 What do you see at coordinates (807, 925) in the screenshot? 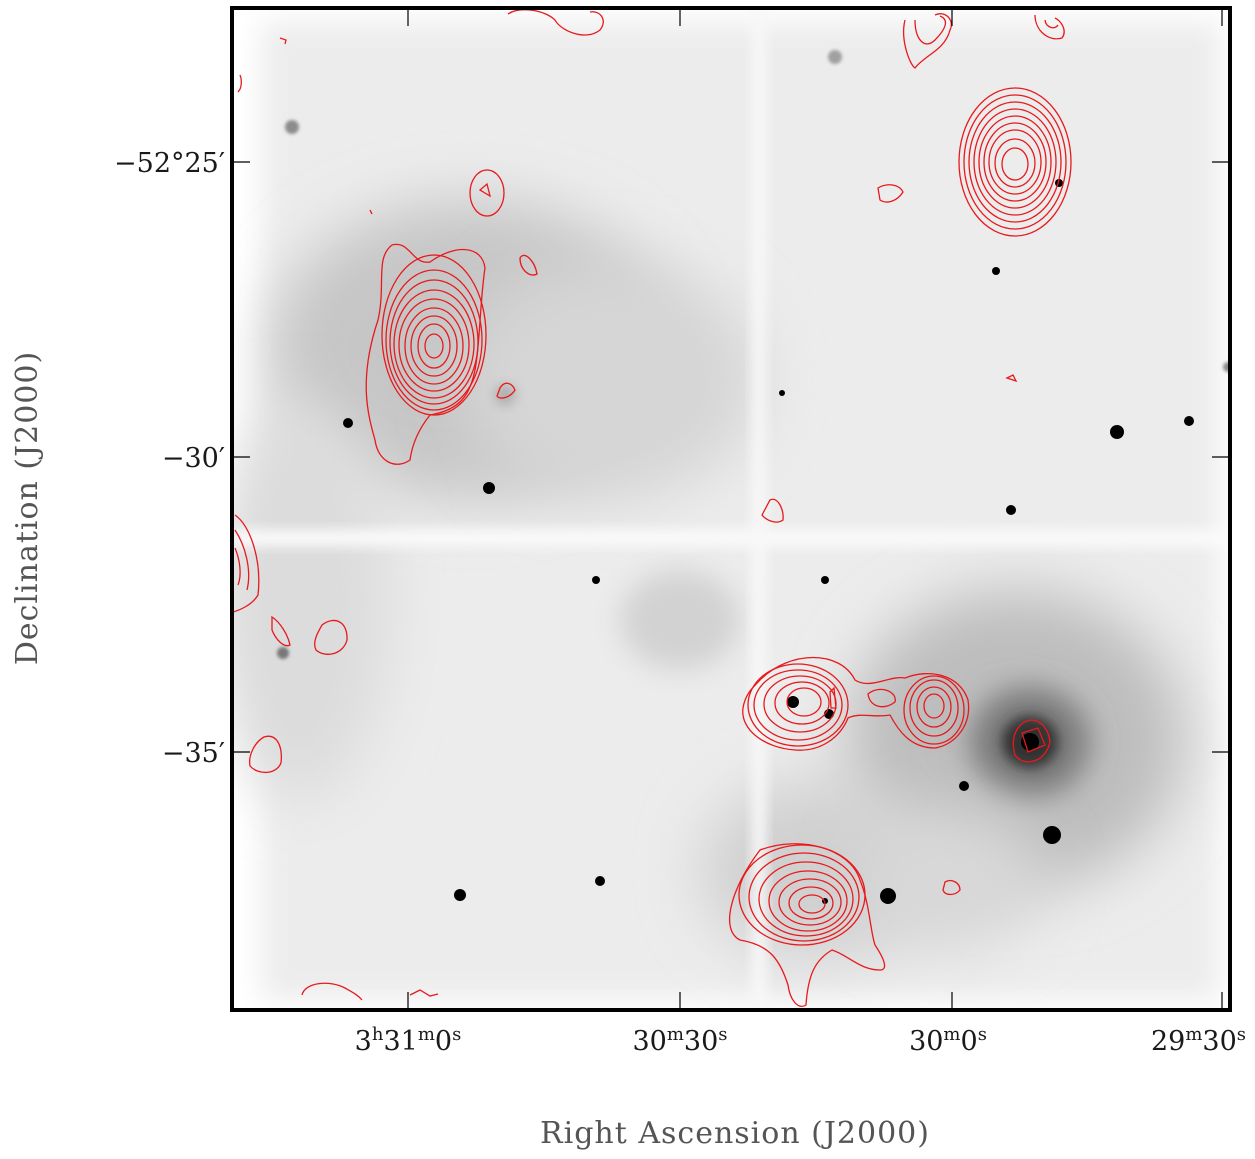
I see `contour-source-s` at bounding box center [807, 925].